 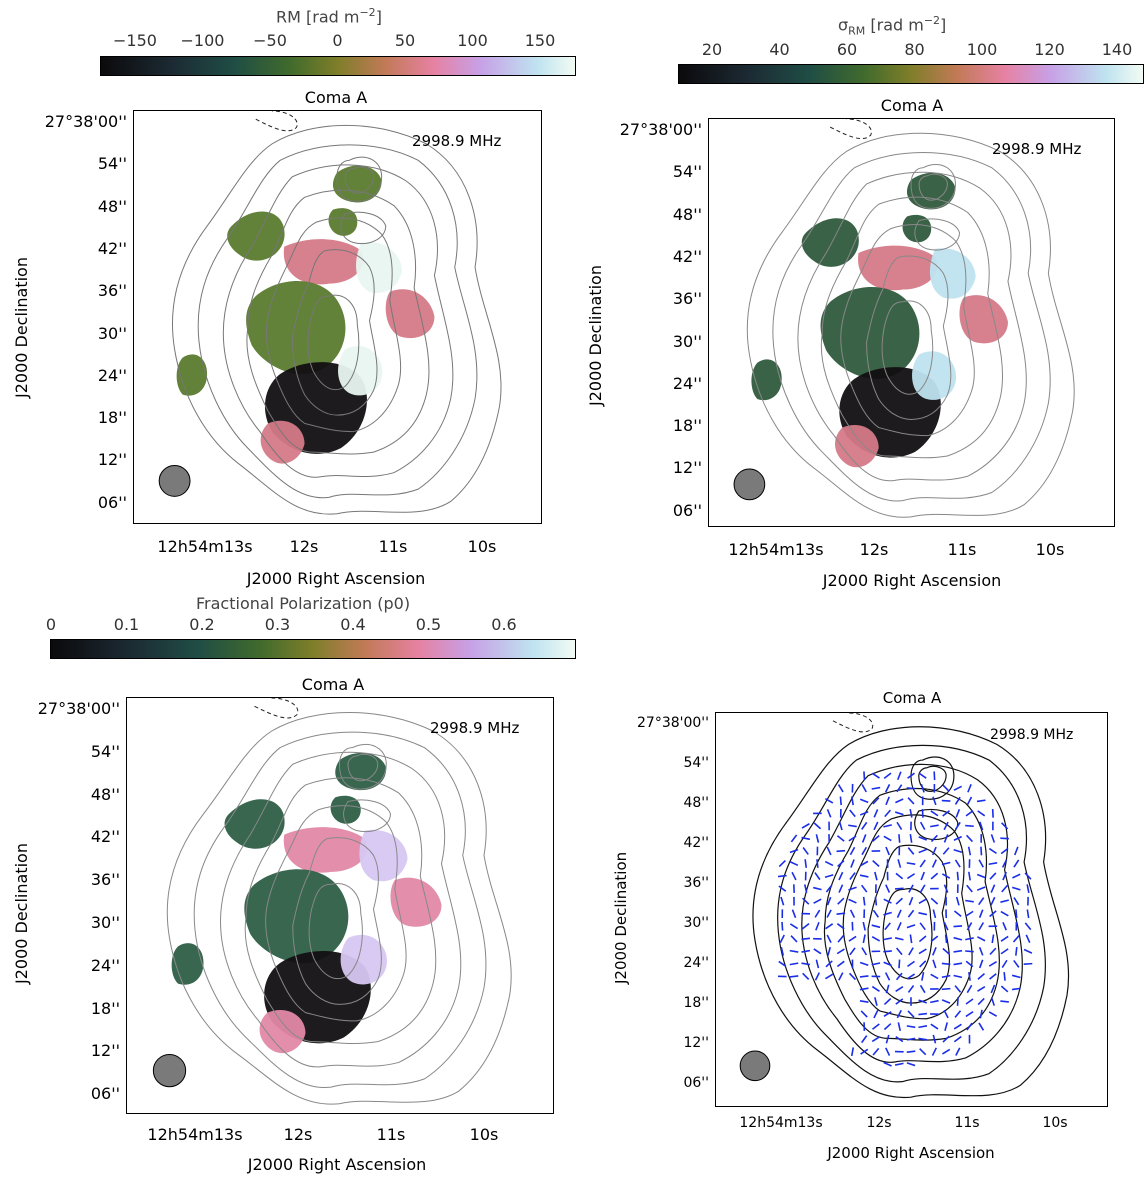 What do you see at coordinates (277, 624) in the screenshot?
I see `frac-colorbar-tick-3: 0.3` at bounding box center [277, 624].